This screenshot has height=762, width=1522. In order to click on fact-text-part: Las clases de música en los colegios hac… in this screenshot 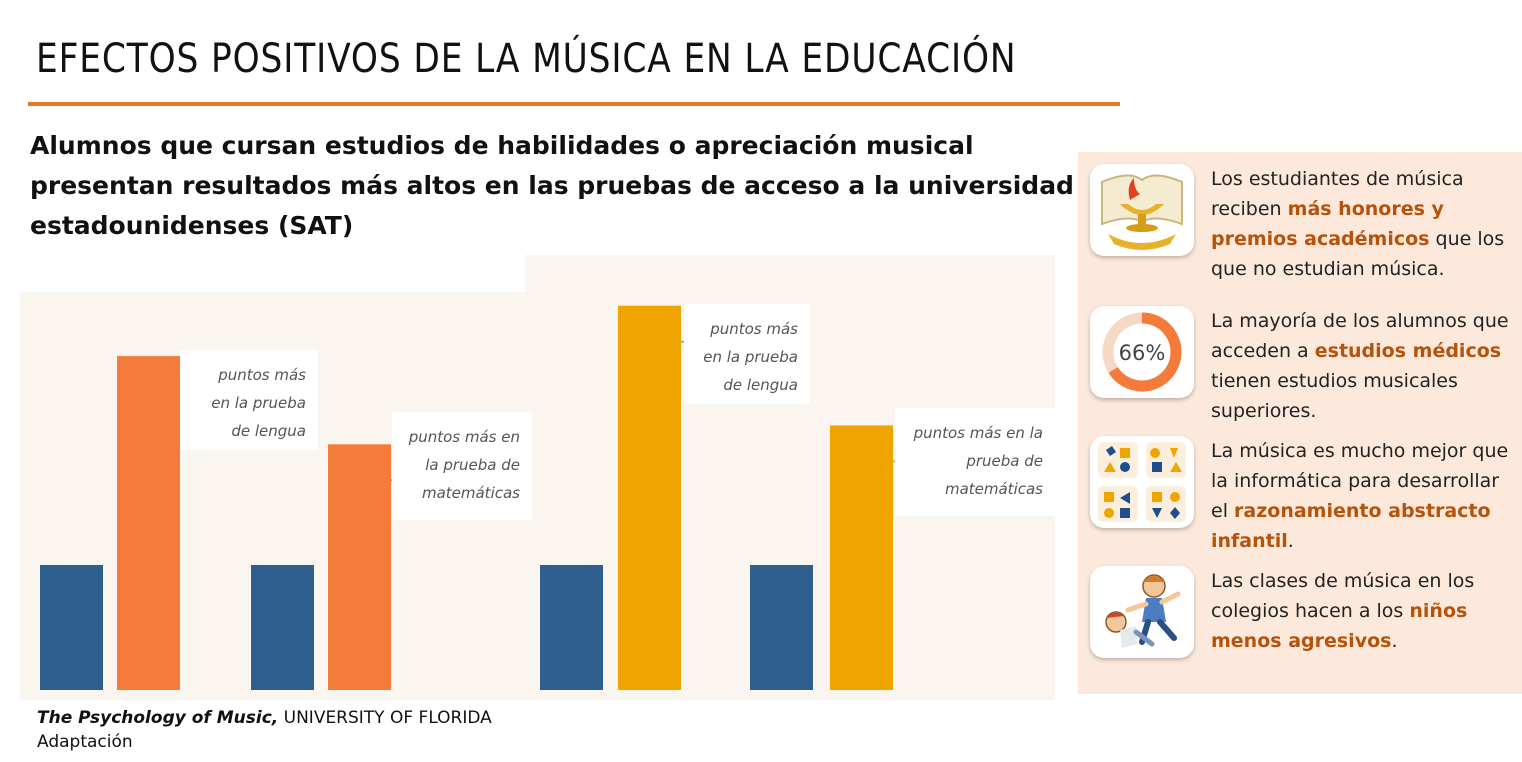, I will do `click(1343, 596)`.